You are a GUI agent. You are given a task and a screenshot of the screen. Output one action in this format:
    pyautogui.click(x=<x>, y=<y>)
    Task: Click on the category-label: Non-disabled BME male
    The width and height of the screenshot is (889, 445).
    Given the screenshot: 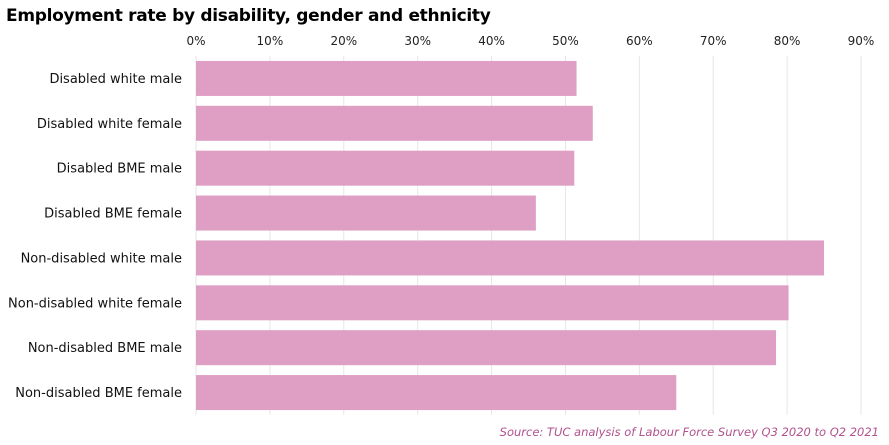 What is the action you would take?
    pyautogui.click(x=105, y=348)
    